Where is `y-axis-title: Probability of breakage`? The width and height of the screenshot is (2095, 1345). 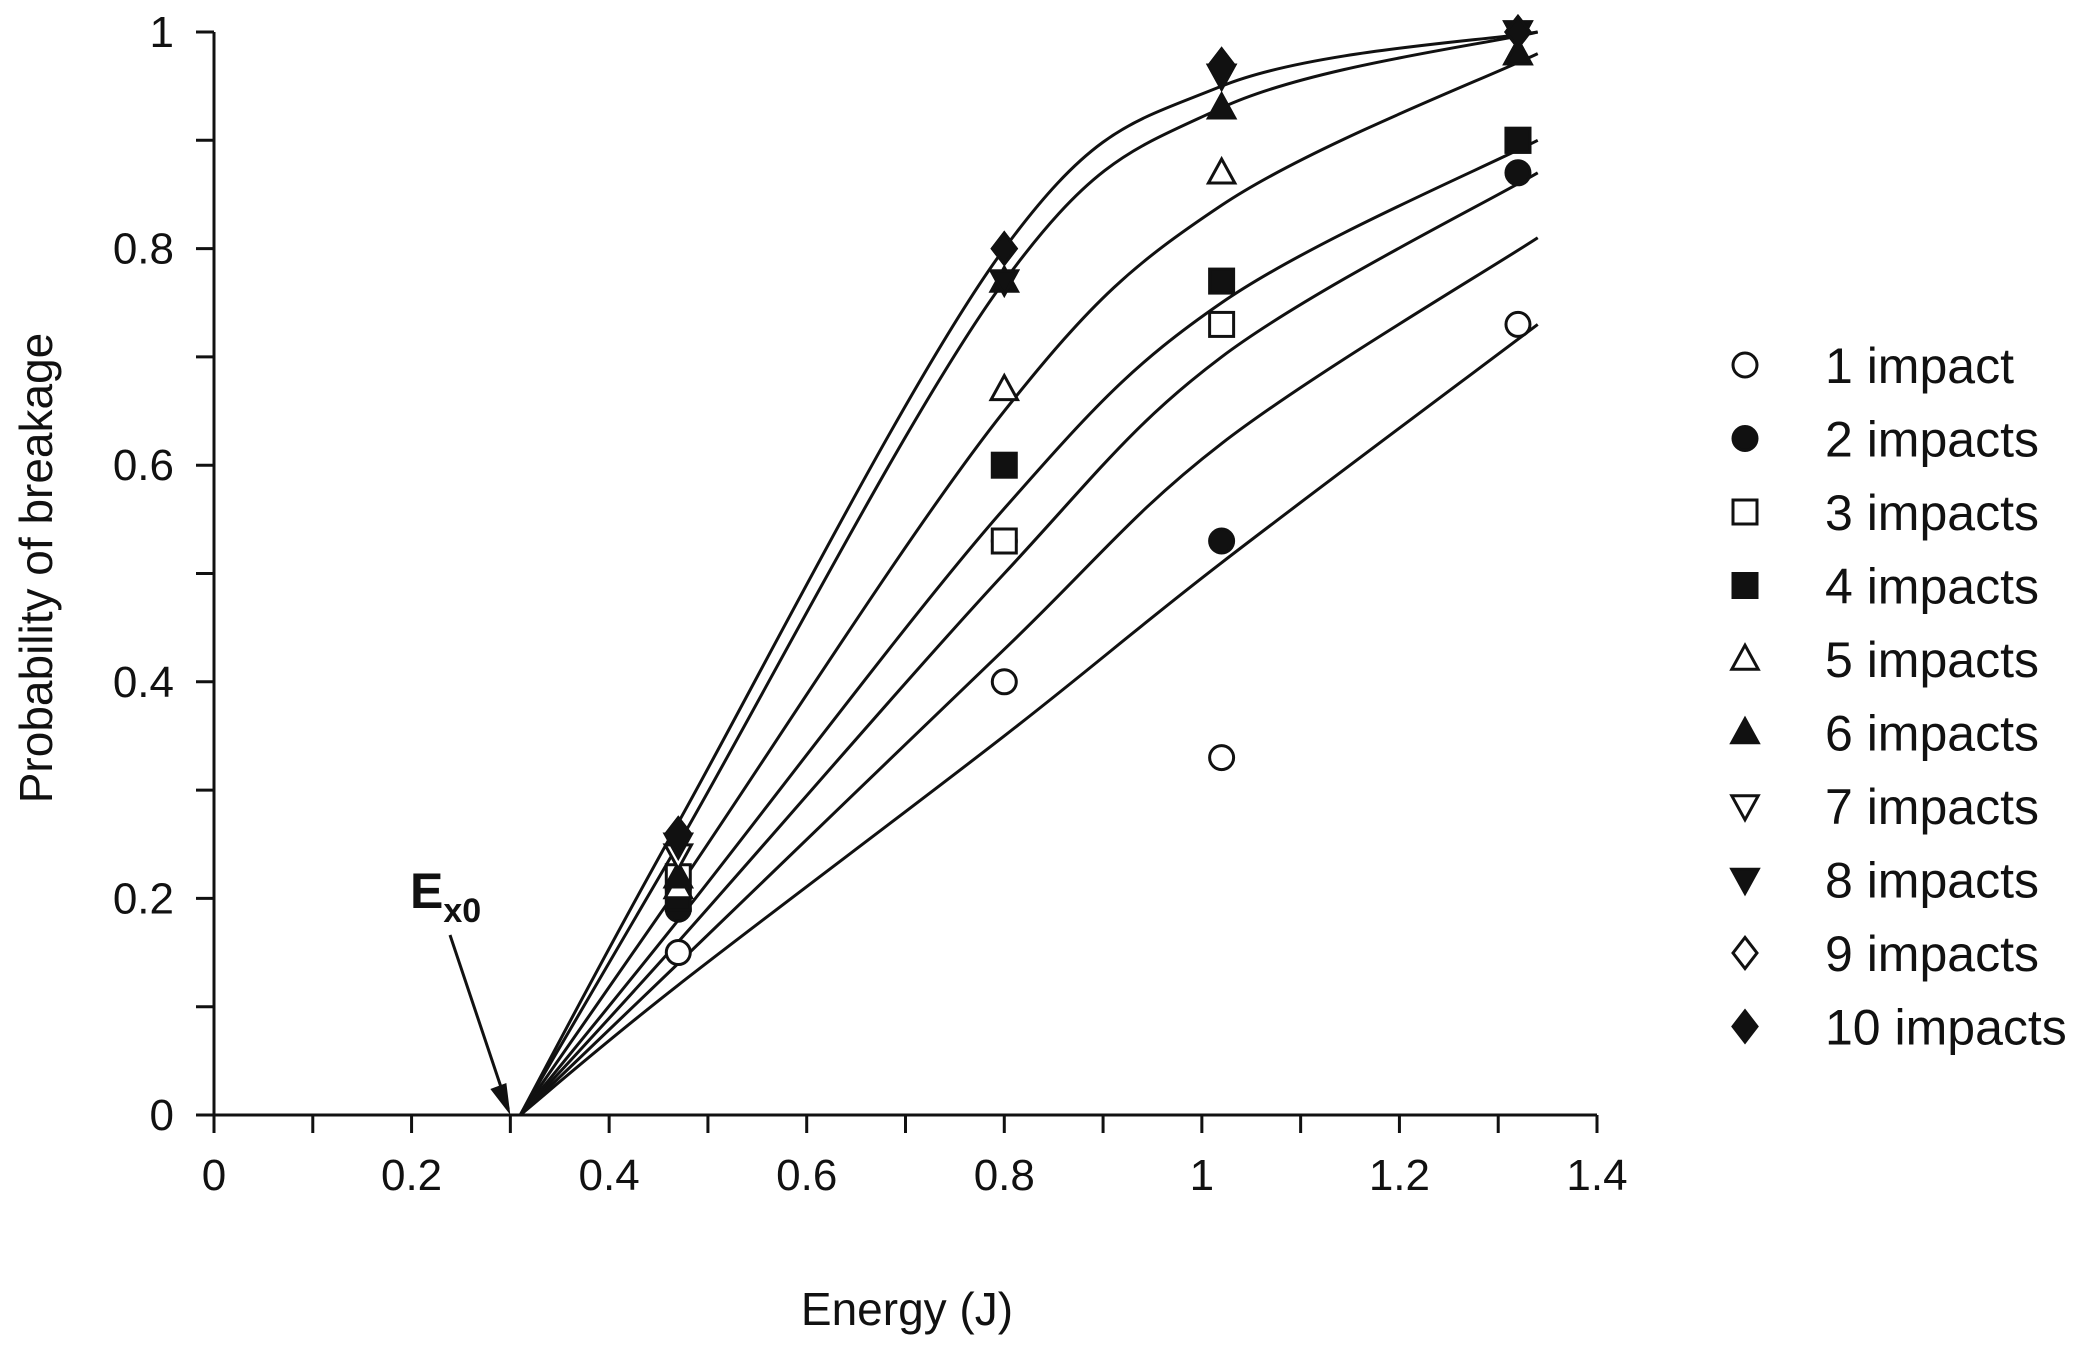
y-axis-title: Probability of breakage is located at coordinates (36, 568).